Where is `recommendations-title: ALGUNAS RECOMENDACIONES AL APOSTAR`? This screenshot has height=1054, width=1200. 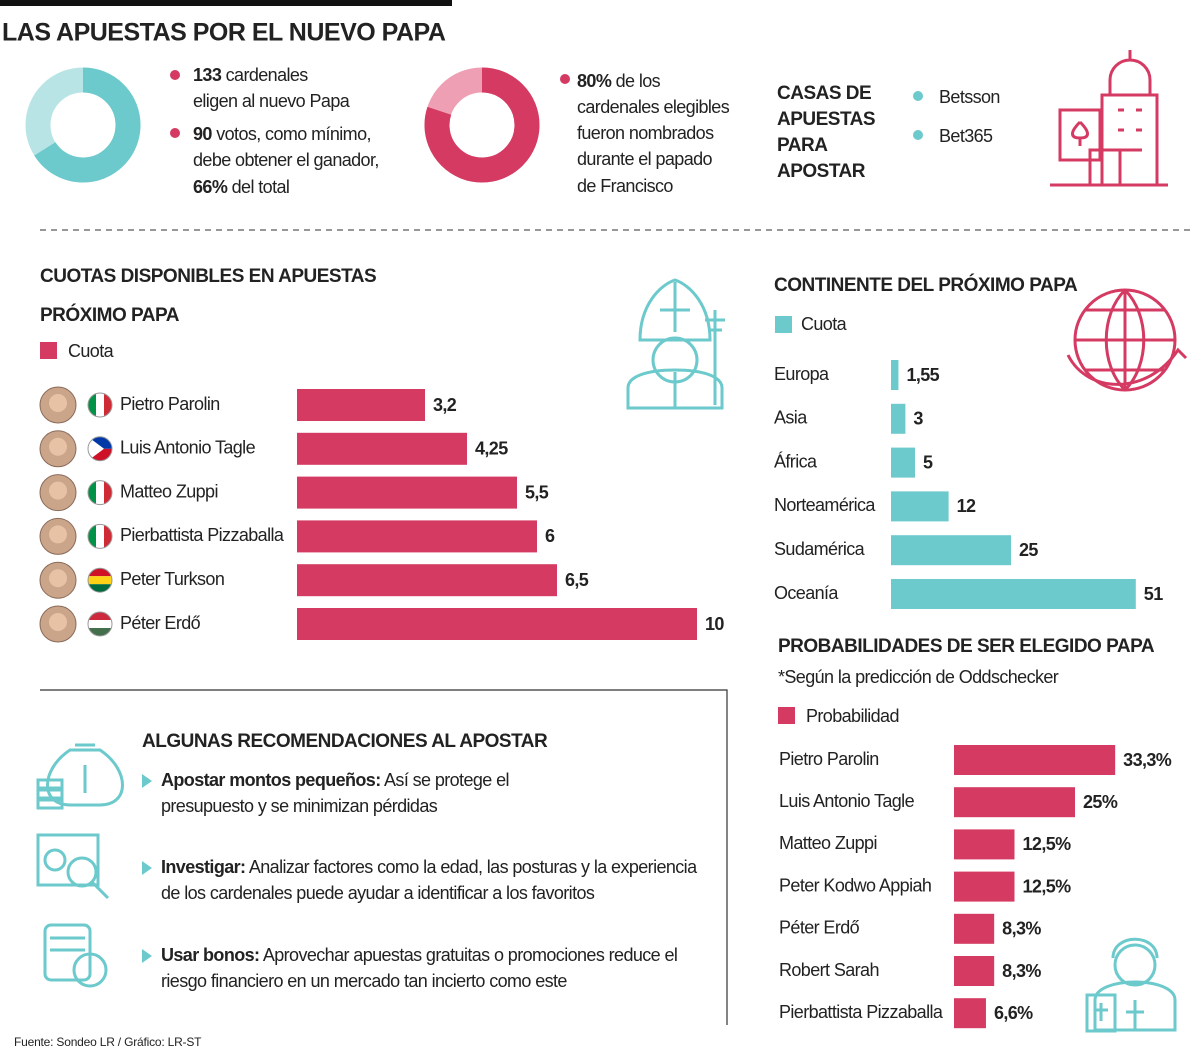 recommendations-title: ALGUNAS RECOMENDACIONES AL APOSTAR is located at coordinates (345, 741).